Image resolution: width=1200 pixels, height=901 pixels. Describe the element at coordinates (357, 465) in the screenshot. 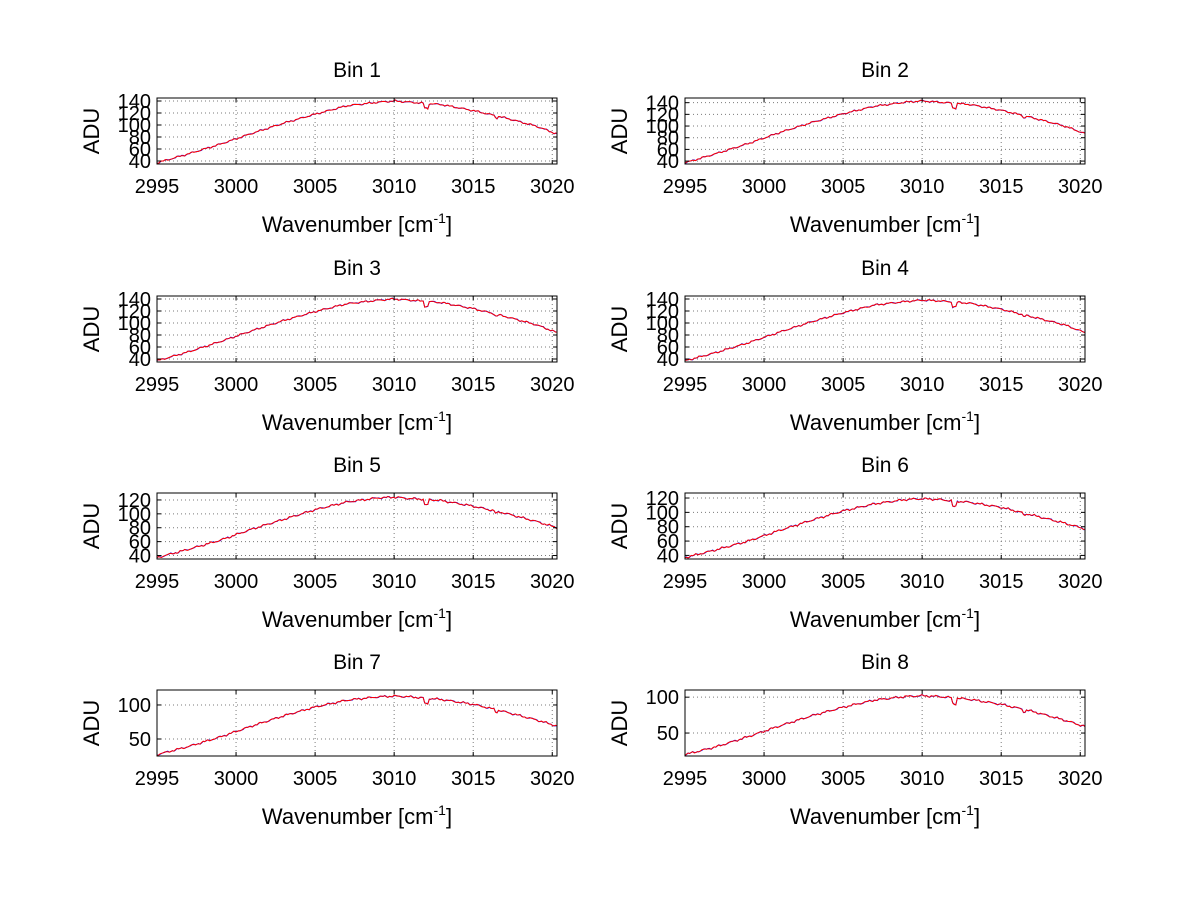

I see `subplot-title: Bin 5` at that location.